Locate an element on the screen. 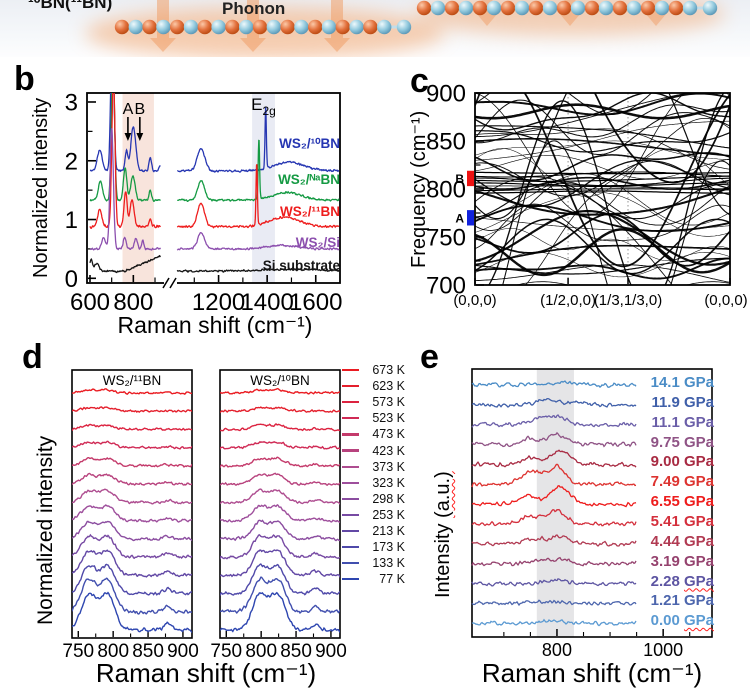 Image resolution: width=750 pixels, height=700 pixels. pressure-label: 1.21 GPa is located at coordinates (682, 600).